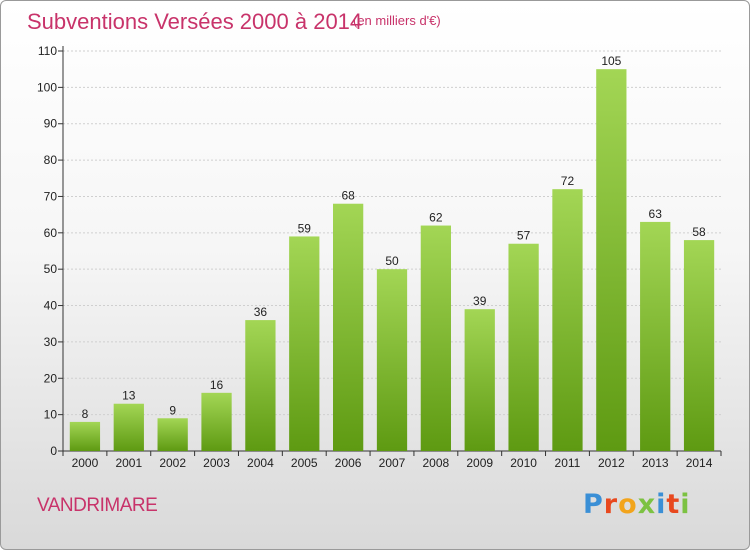  I want to click on y-tick-label: 30, so click(51, 342).